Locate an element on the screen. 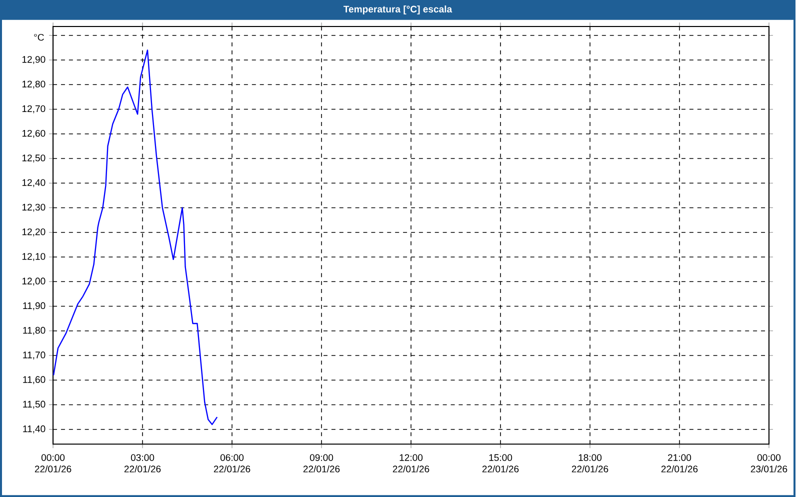 The height and width of the screenshot is (497, 800). x-tick-label: 09:00 22/01/26 is located at coordinates (321, 463).